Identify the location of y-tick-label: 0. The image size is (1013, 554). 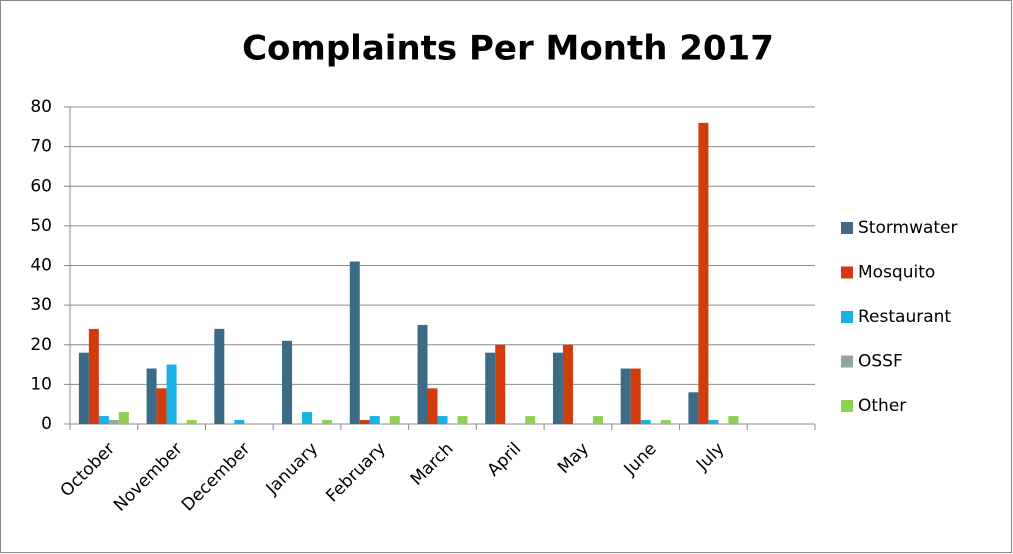
(46, 424).